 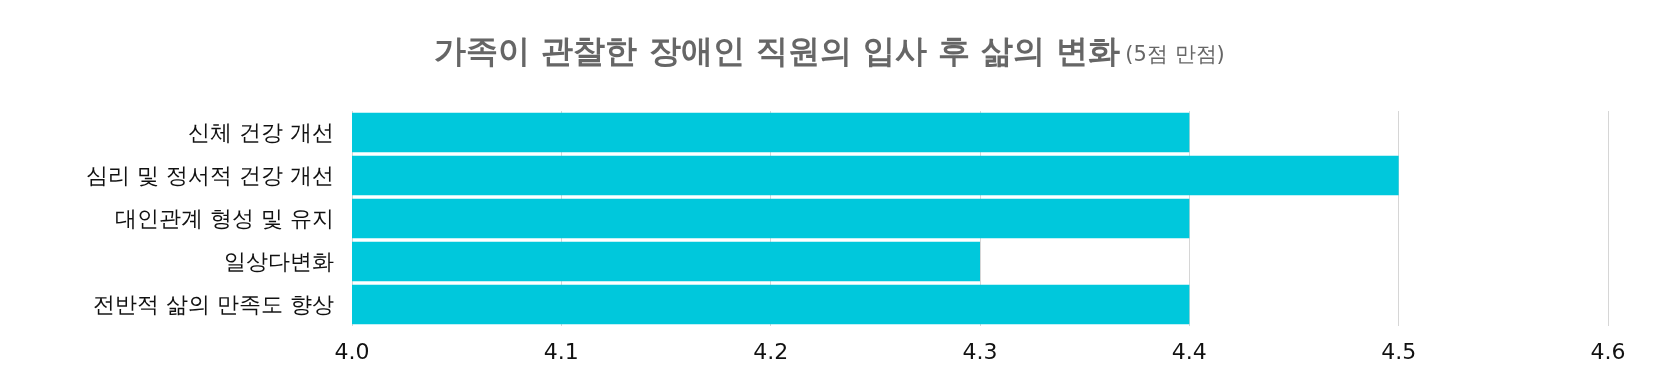 What do you see at coordinates (1399, 351) in the screenshot?
I see `x-tick-label: 4.5` at bounding box center [1399, 351].